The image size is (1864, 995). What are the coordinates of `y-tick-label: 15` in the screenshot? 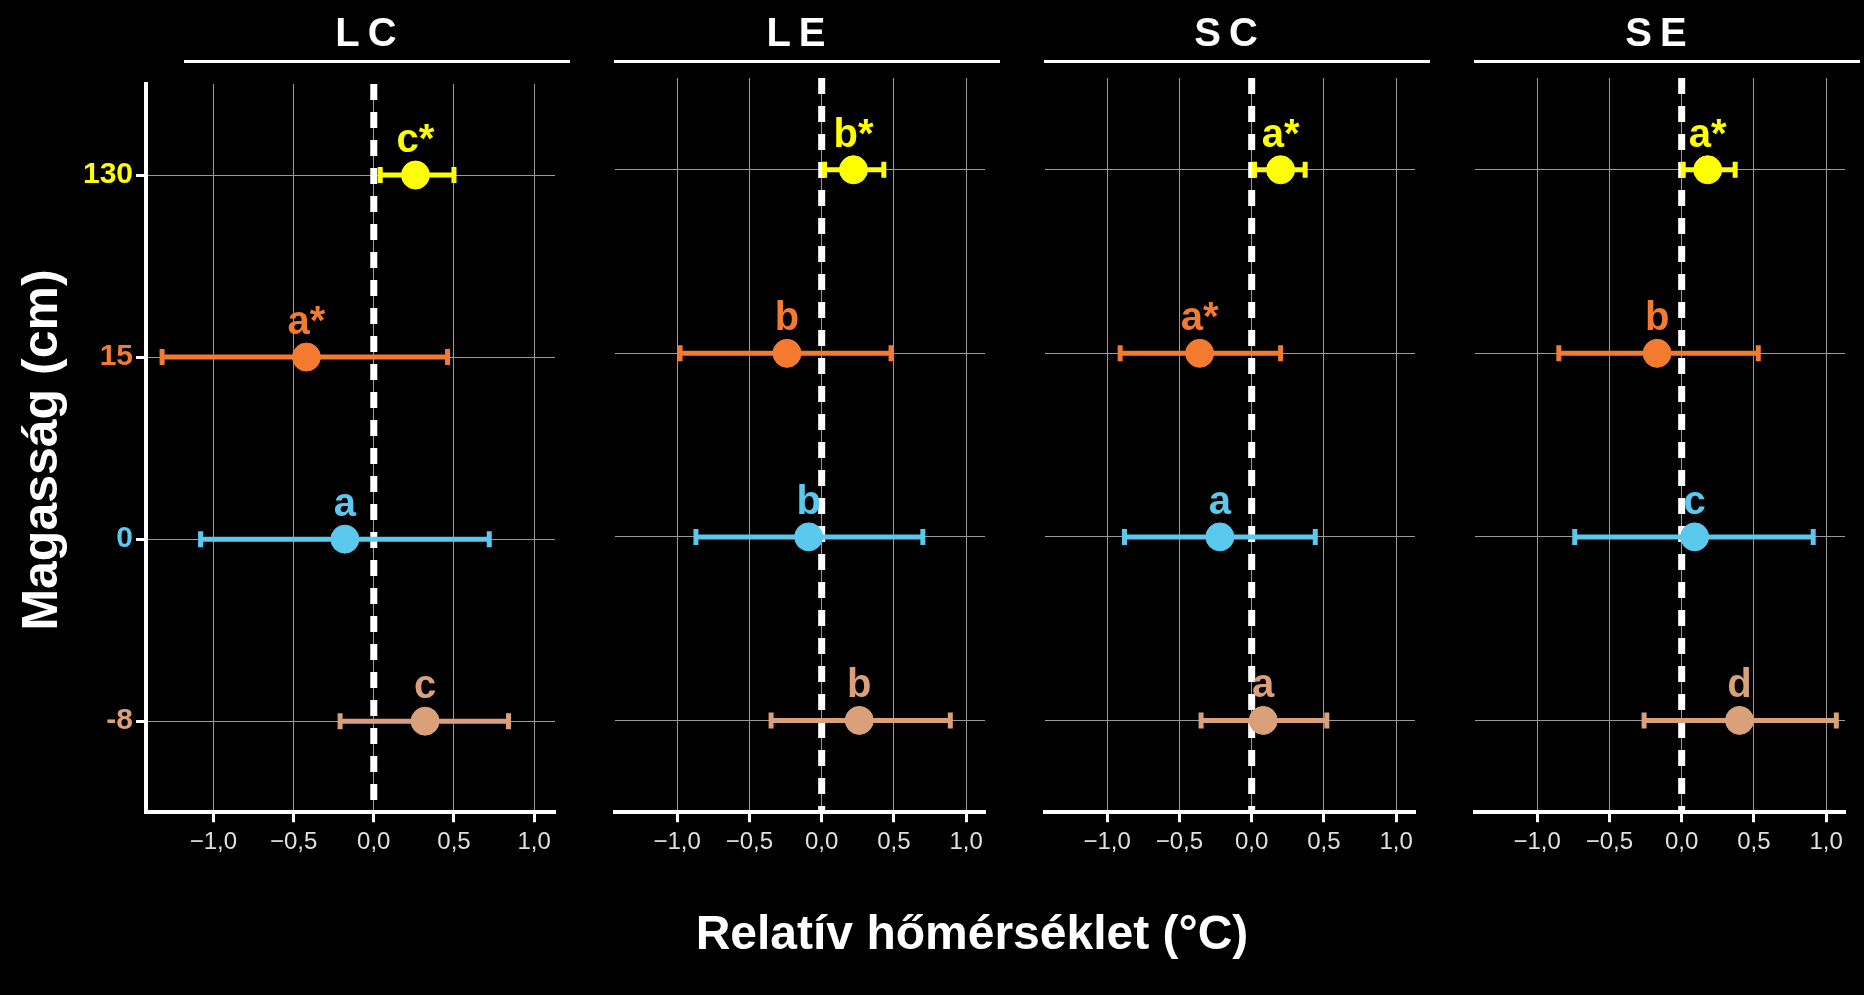 It's located at (116, 355).